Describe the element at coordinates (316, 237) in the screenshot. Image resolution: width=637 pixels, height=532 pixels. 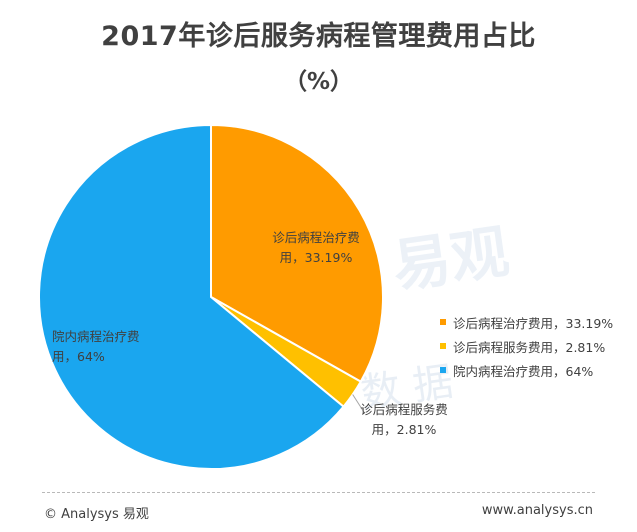
I see `slice-label-1-line1: 诊后病程治疗费` at that location.